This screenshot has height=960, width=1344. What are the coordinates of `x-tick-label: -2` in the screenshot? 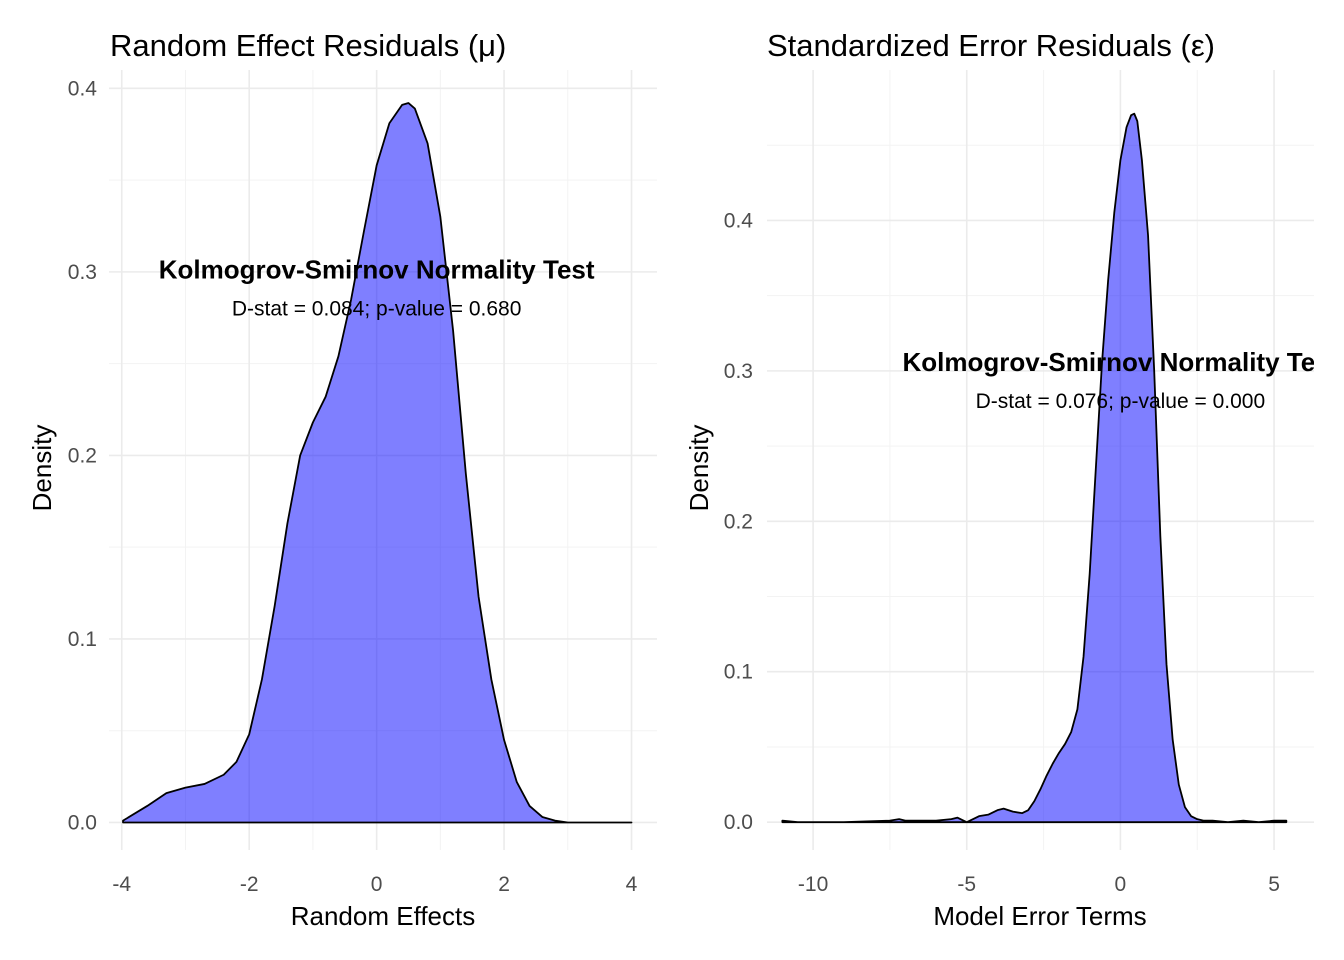 It's located at (249, 884).